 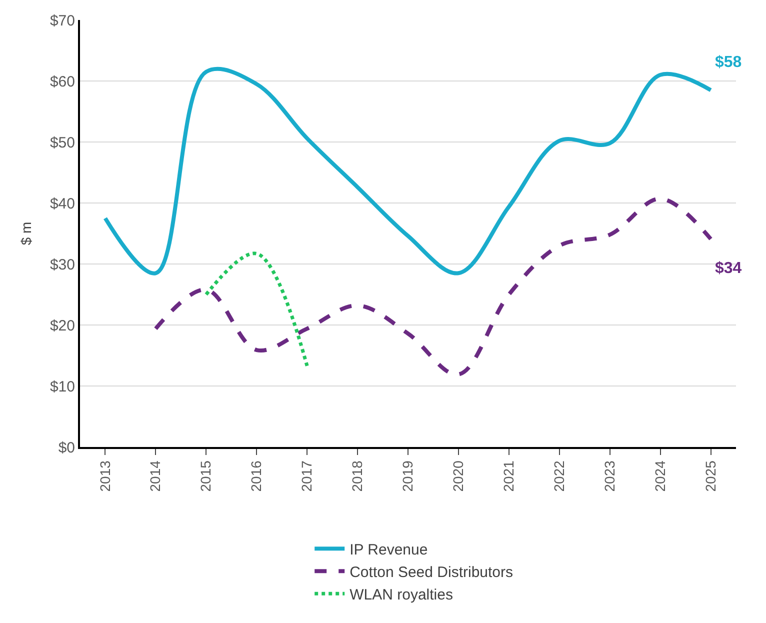 What do you see at coordinates (62, 325) in the screenshot?
I see `y-tick-label: $20` at bounding box center [62, 325].